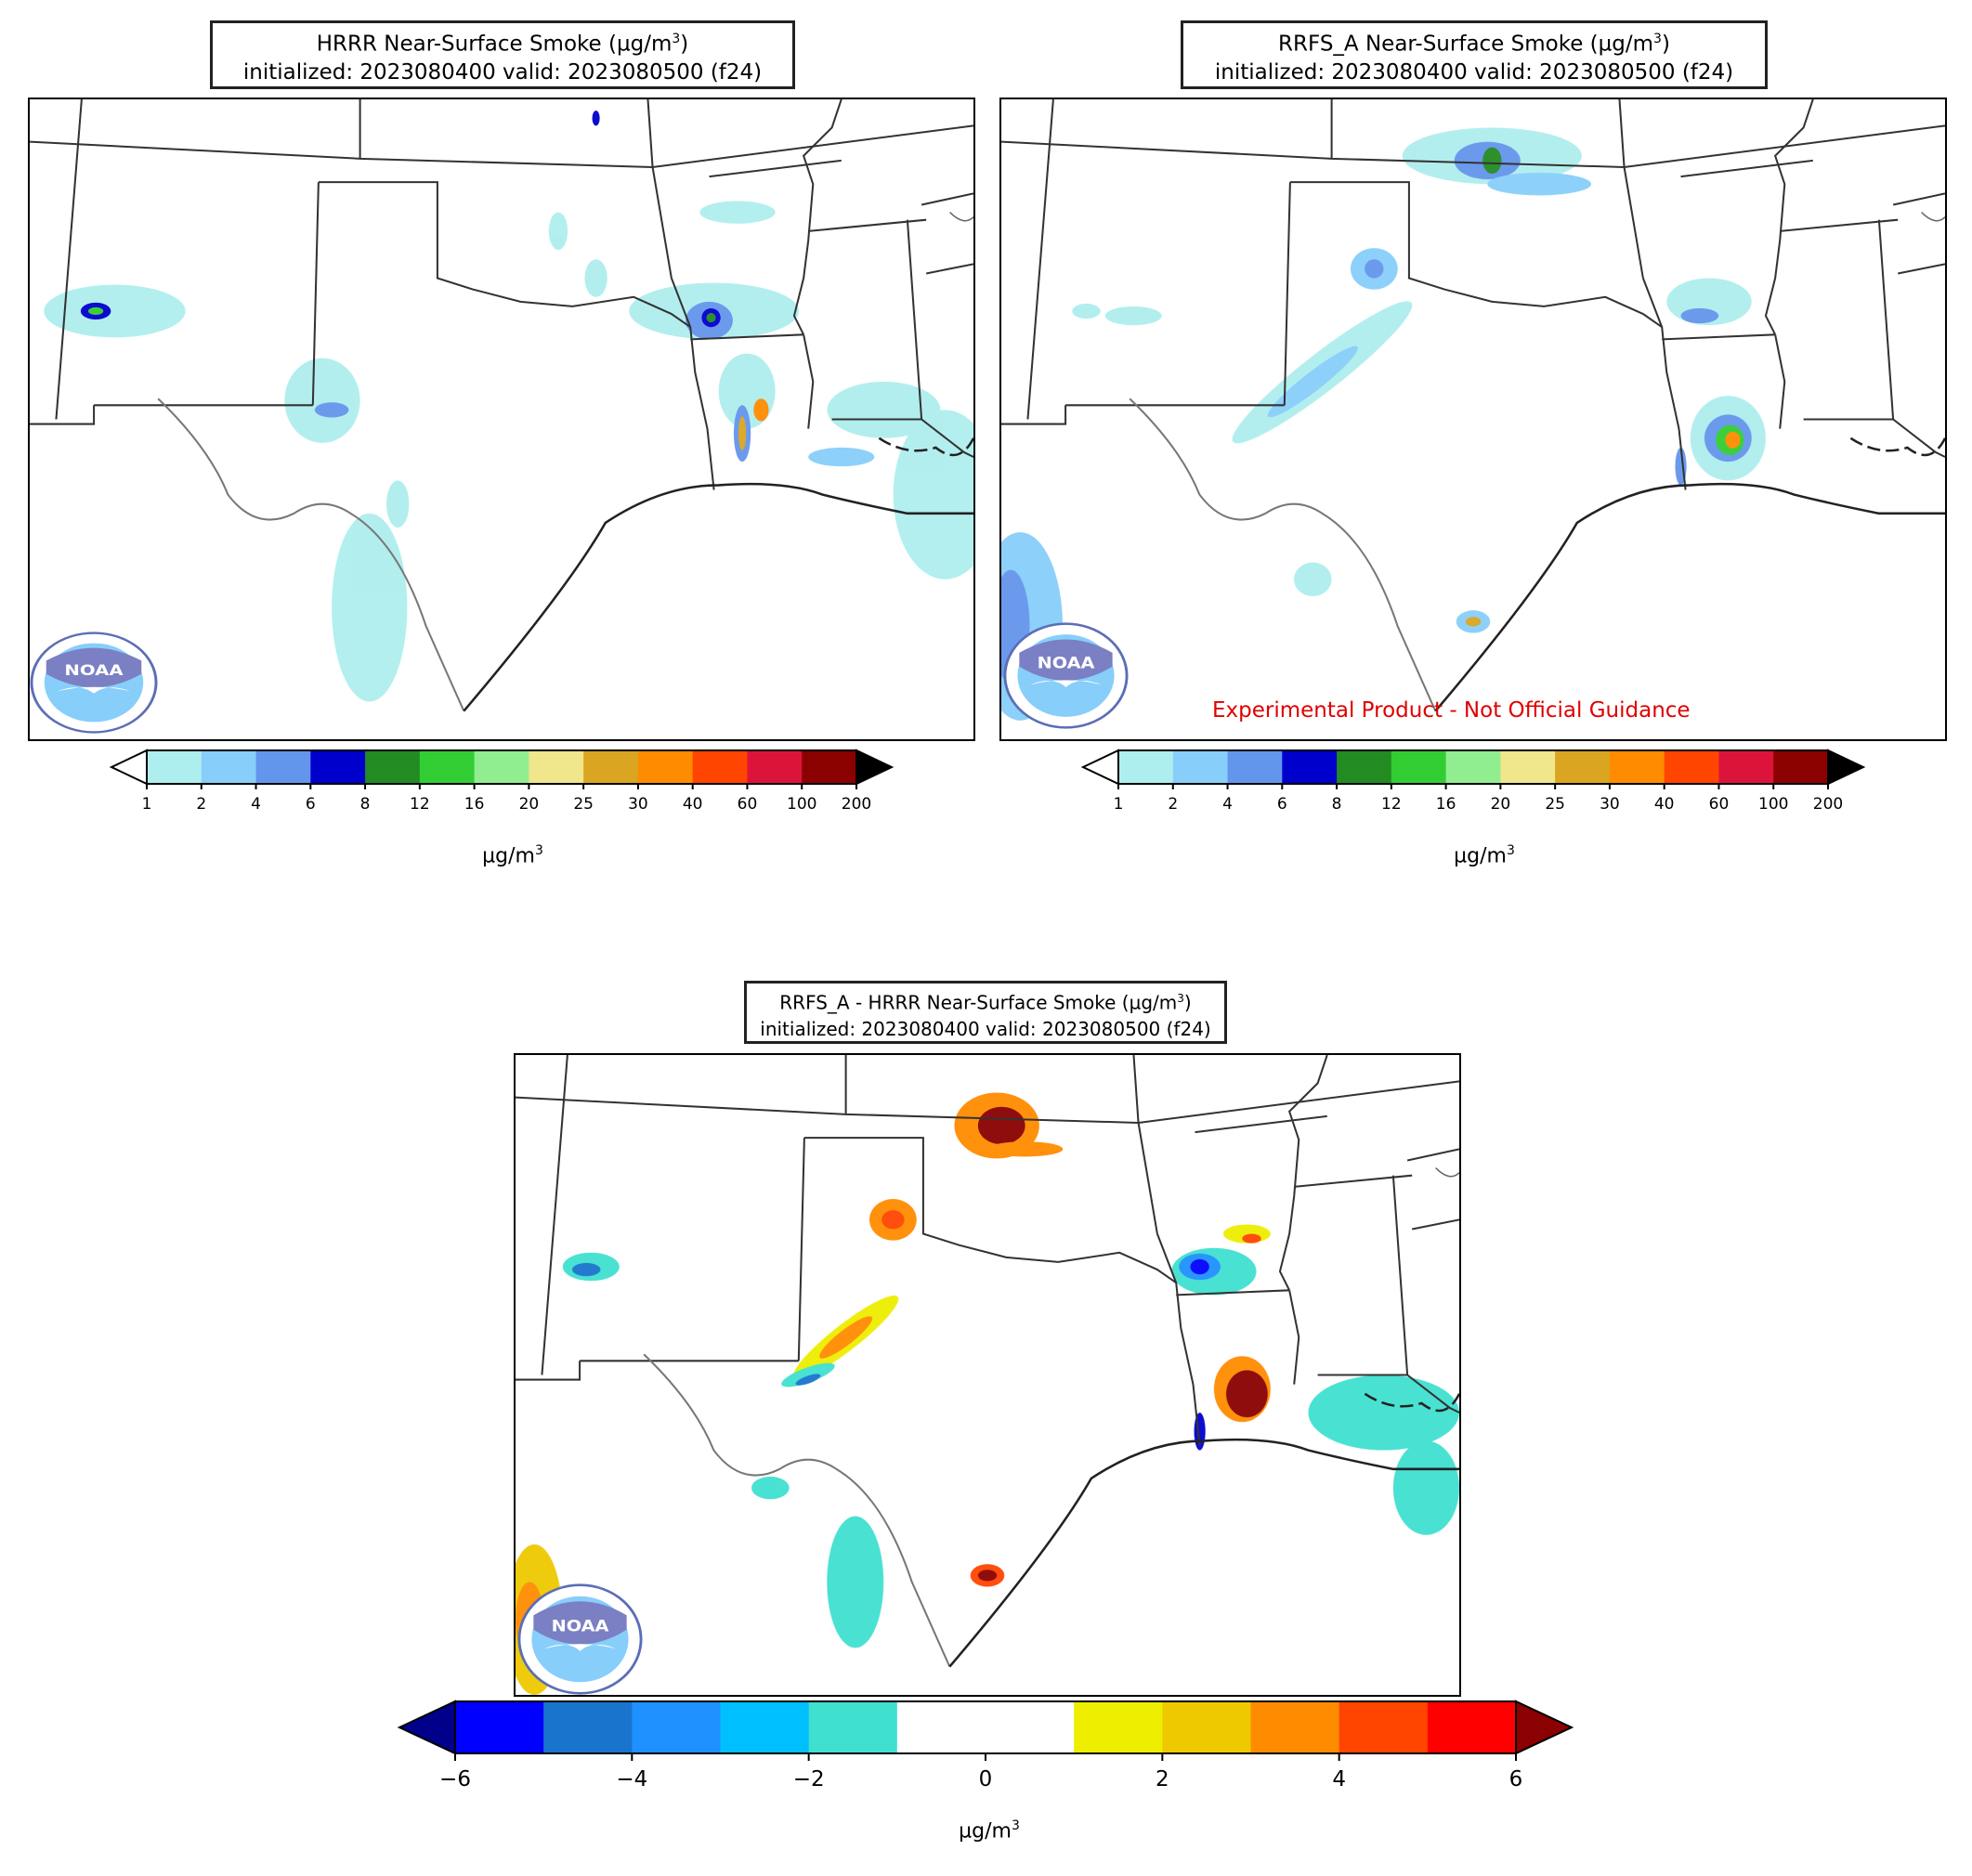  What do you see at coordinates (748, 804) in the screenshot?
I see `colorbar-tick-label: 60` at bounding box center [748, 804].